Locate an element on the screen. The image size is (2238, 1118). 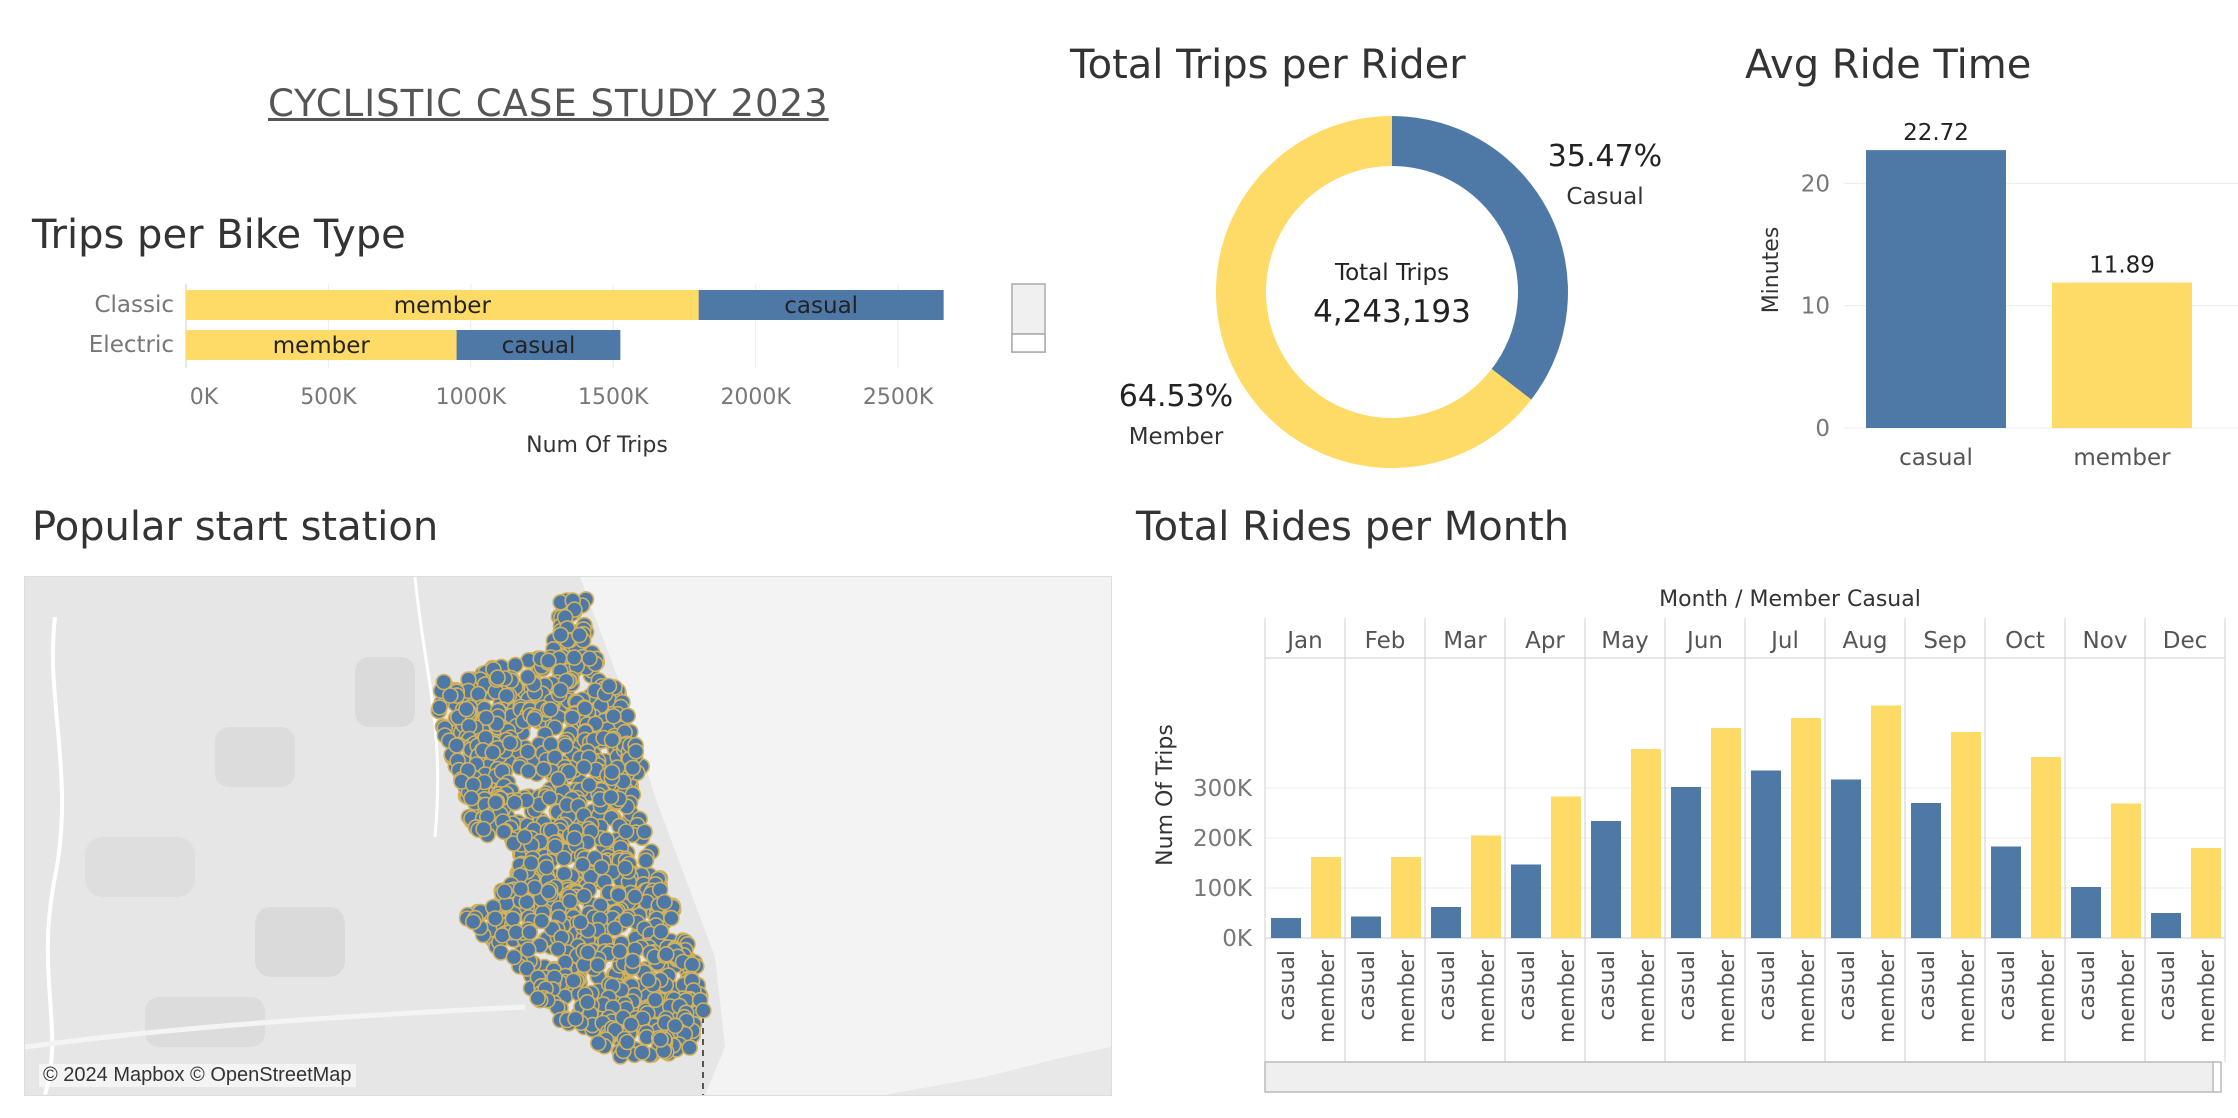
bike-type-bar-member is located at coordinates (442, 305).